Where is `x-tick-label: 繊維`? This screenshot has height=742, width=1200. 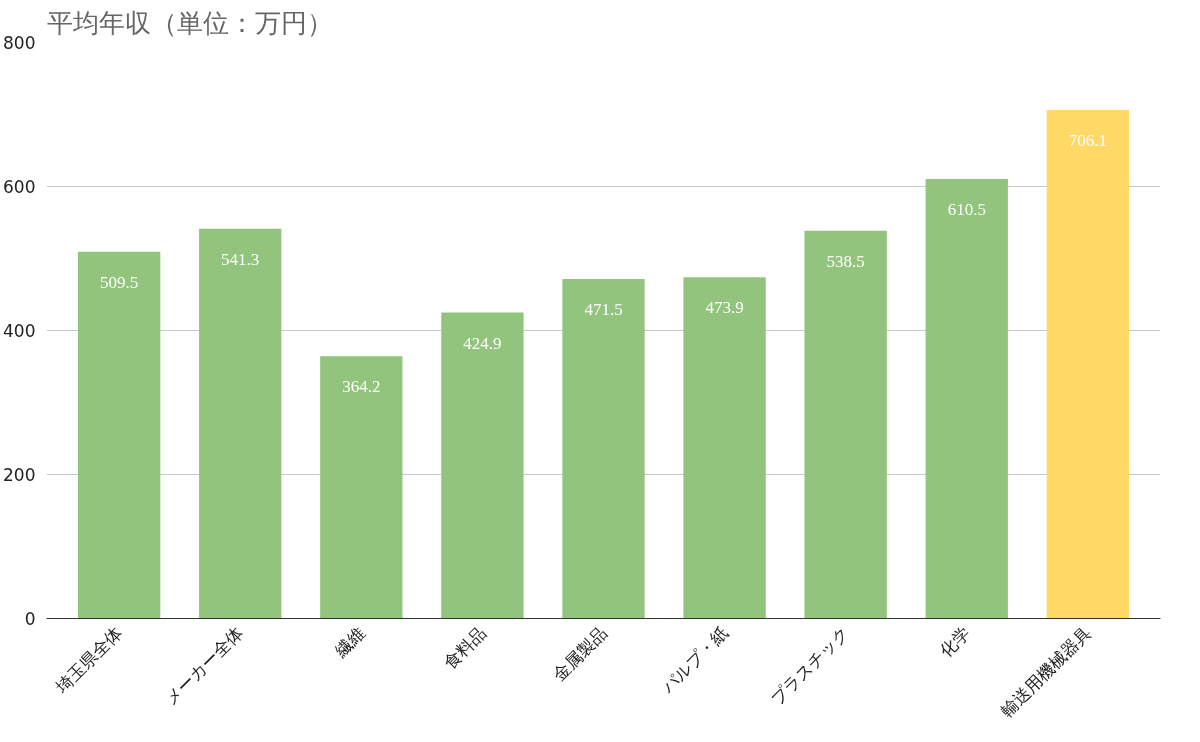
x-tick-label: 繊維 is located at coordinates (349, 642).